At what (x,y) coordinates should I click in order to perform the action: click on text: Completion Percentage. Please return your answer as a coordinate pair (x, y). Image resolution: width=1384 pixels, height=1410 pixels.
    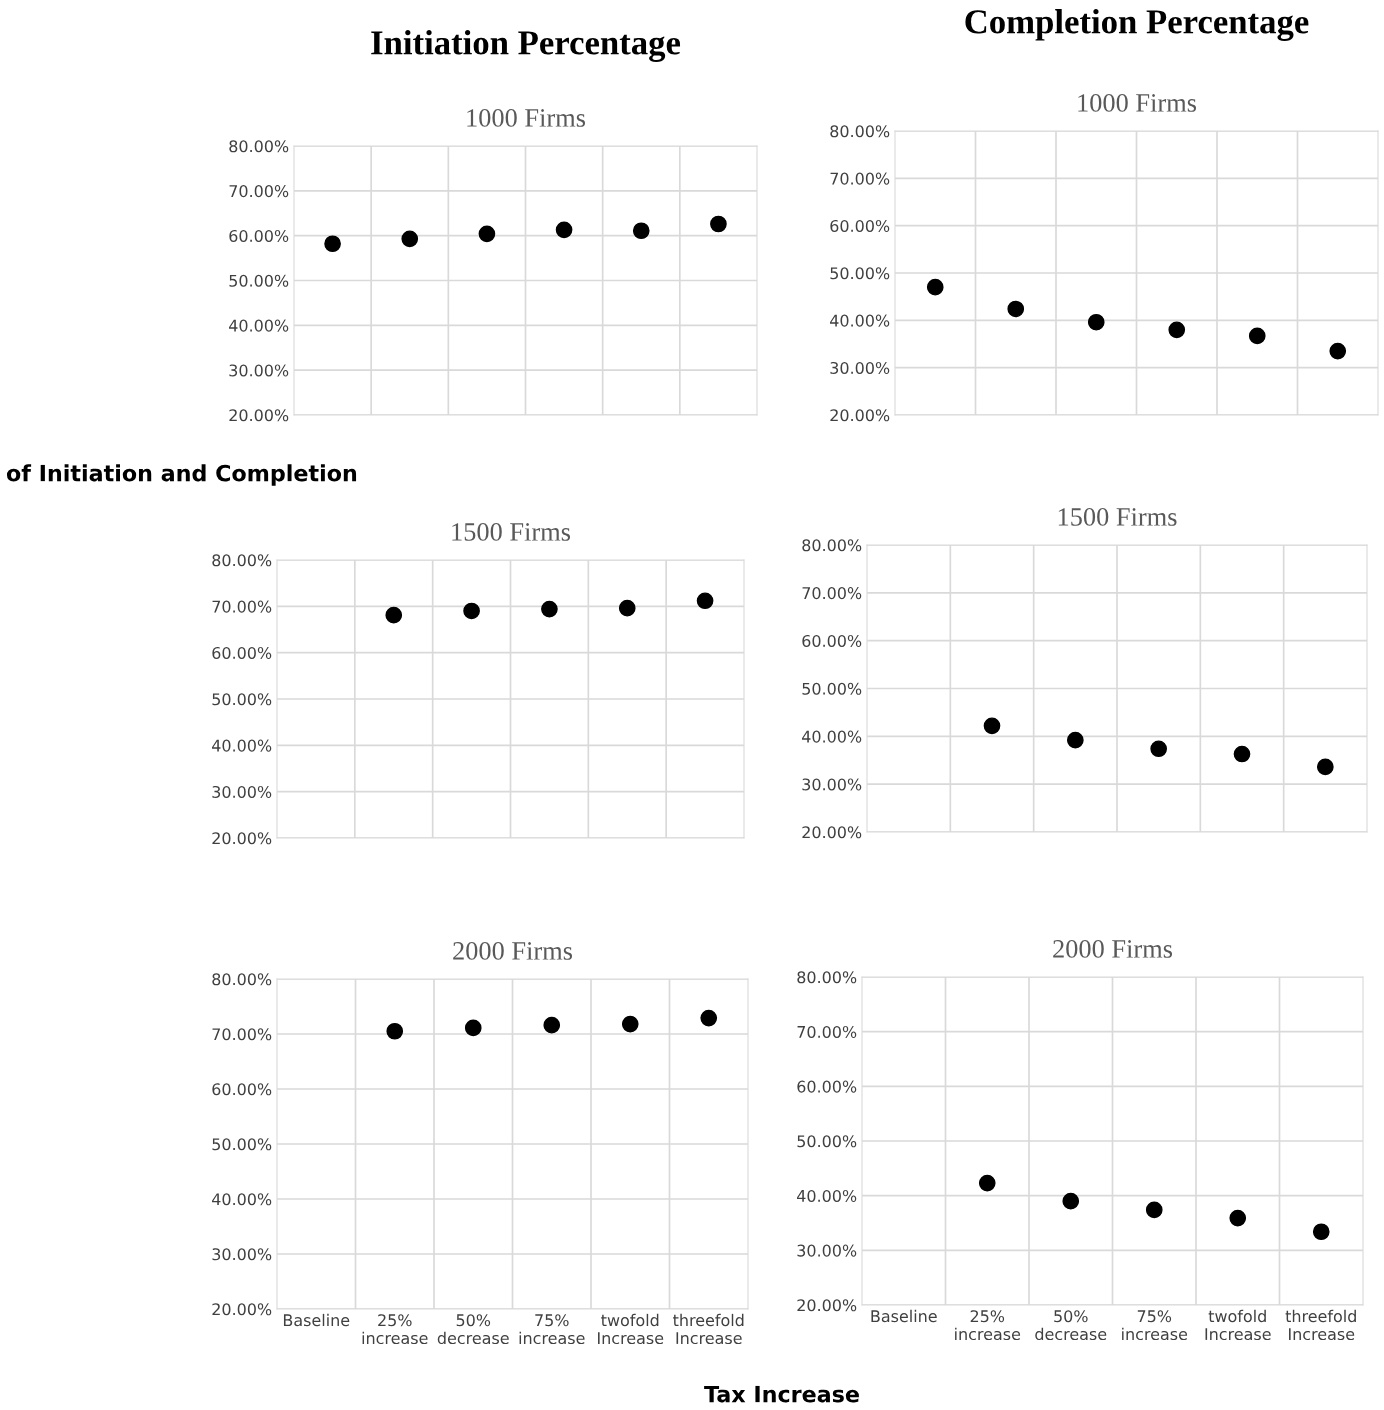
    Looking at the image, I should click on (1137, 25).